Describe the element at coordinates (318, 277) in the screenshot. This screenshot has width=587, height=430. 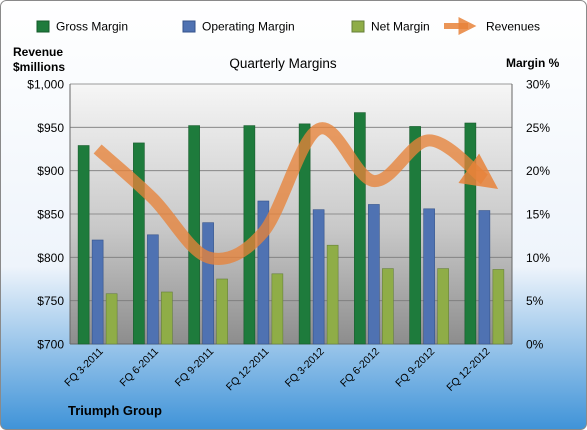
I see `bar-operating-margin-fq-3-2012` at that location.